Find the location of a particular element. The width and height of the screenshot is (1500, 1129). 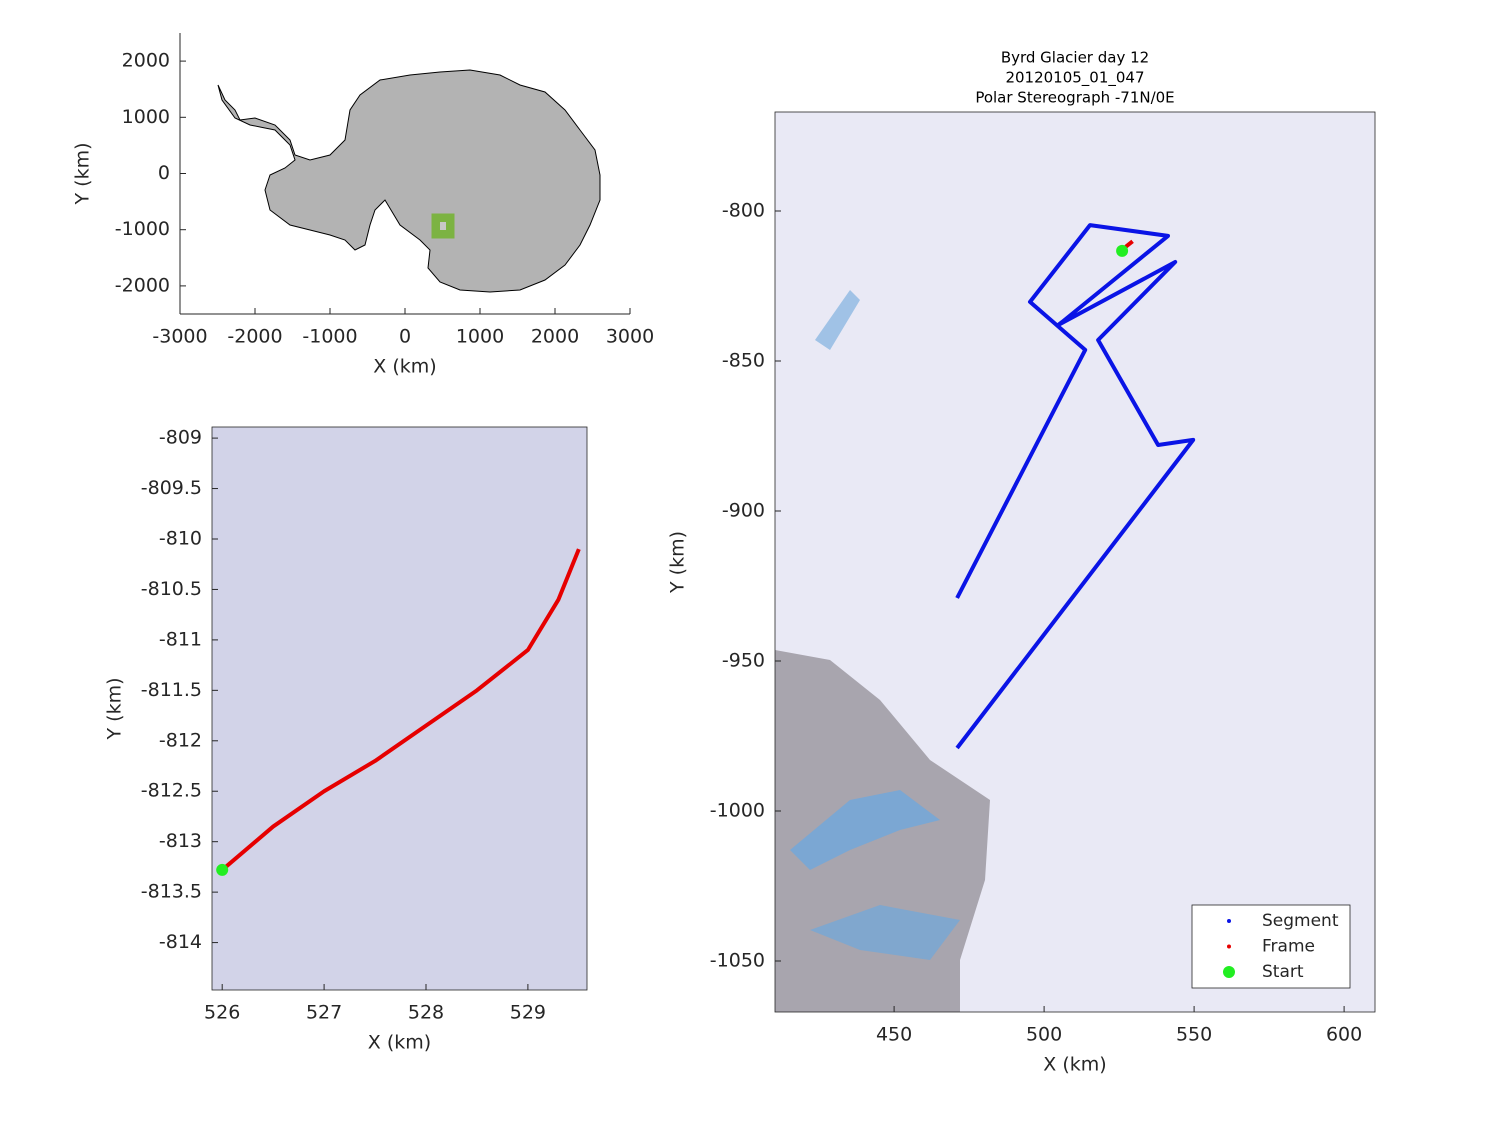

x-tick-label: -1000 is located at coordinates (329, 337).